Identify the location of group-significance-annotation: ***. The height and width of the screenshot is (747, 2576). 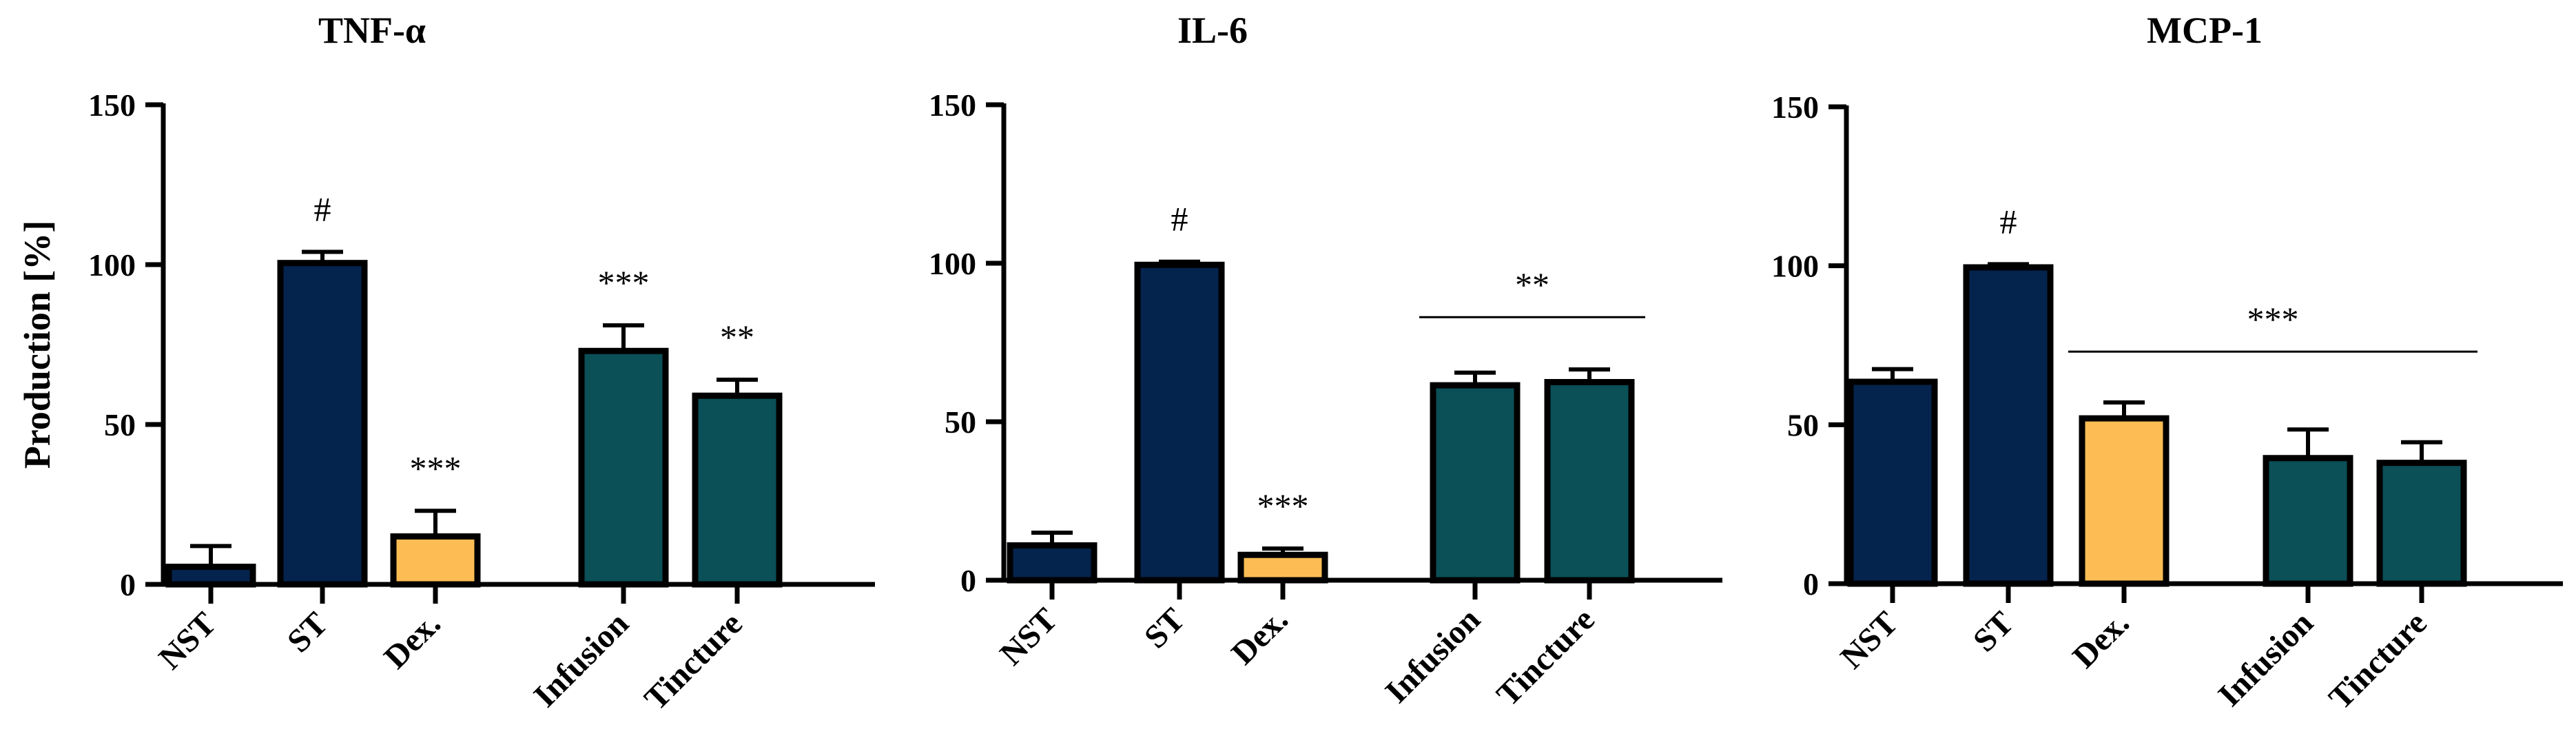
(2273, 319).